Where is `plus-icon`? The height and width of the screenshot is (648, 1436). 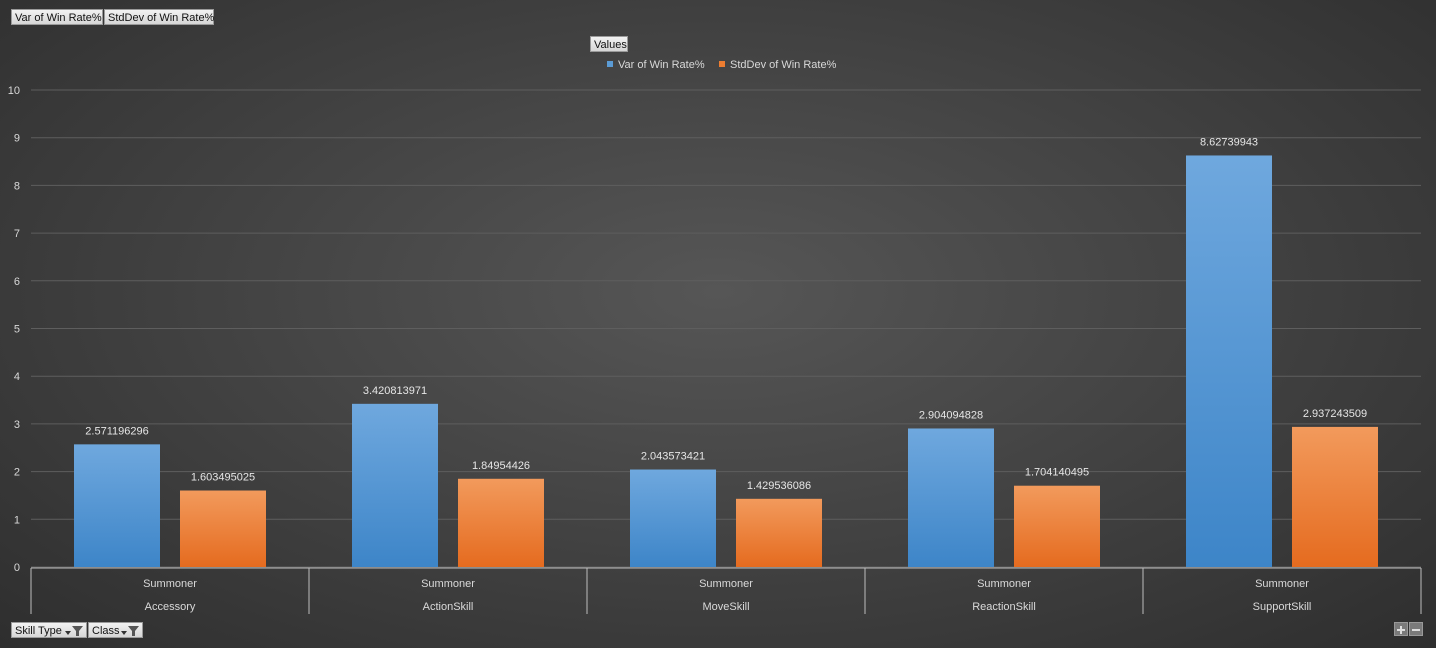
plus-icon is located at coordinates (1401, 630).